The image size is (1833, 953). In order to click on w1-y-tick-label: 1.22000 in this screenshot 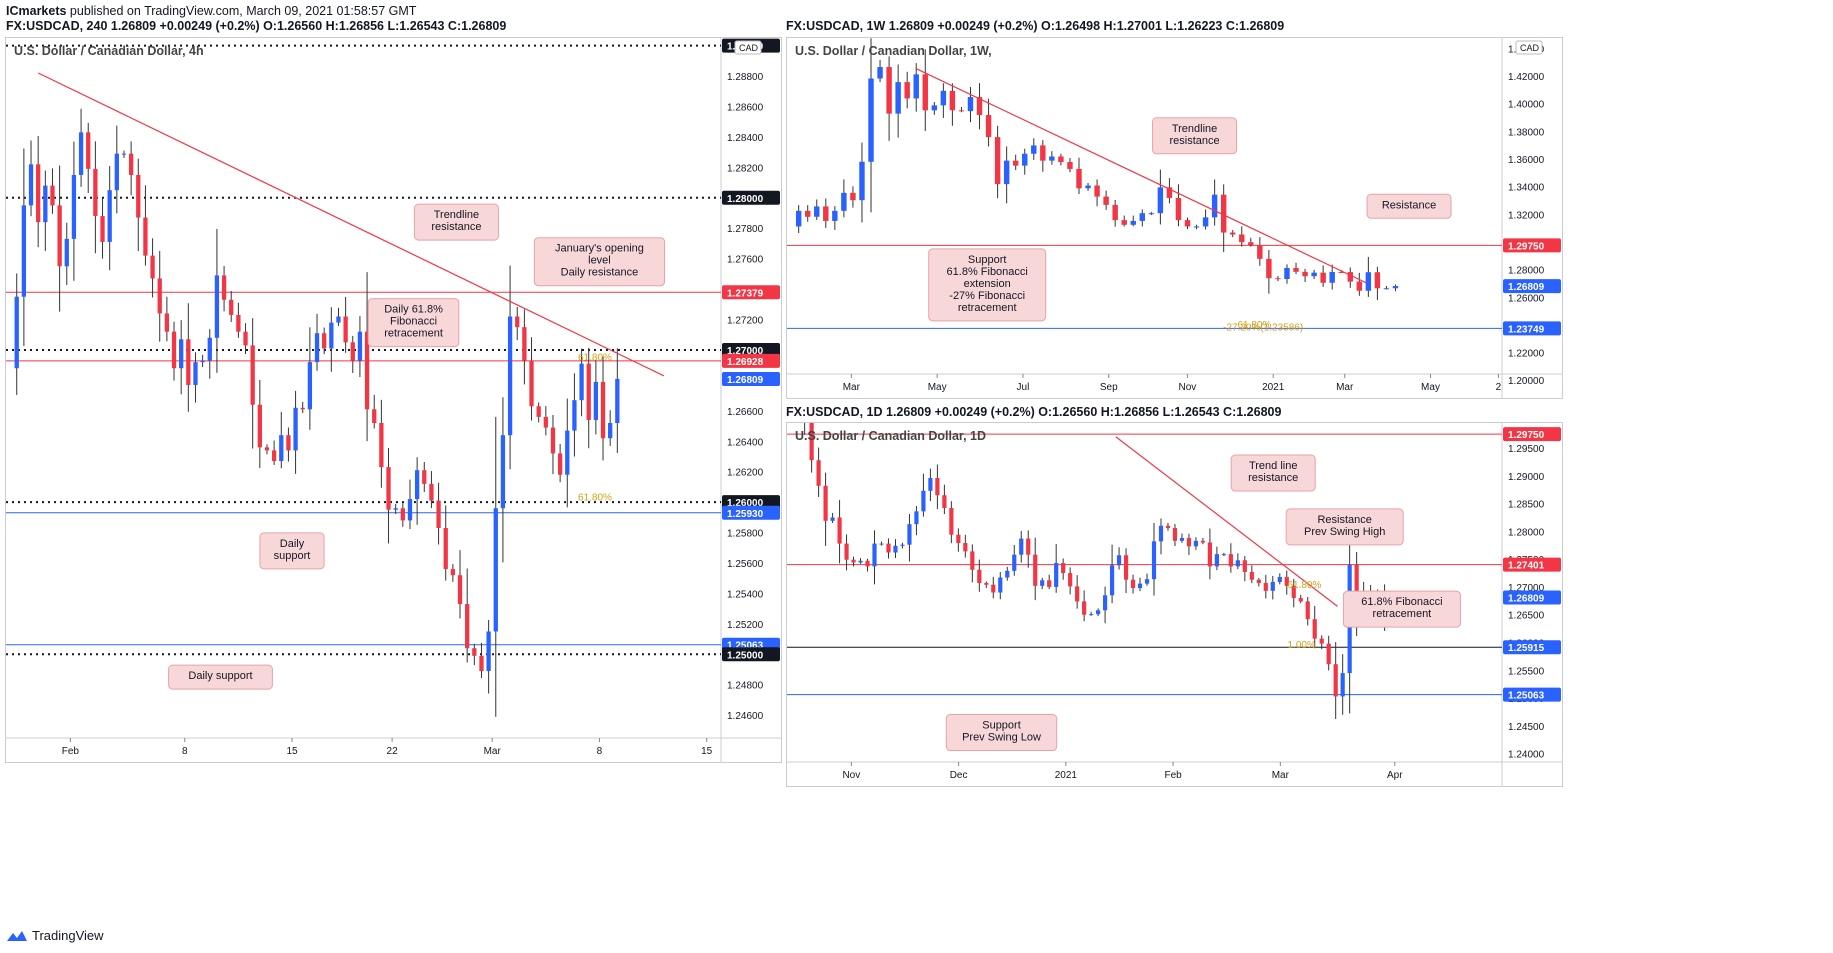, I will do `click(1526, 354)`.